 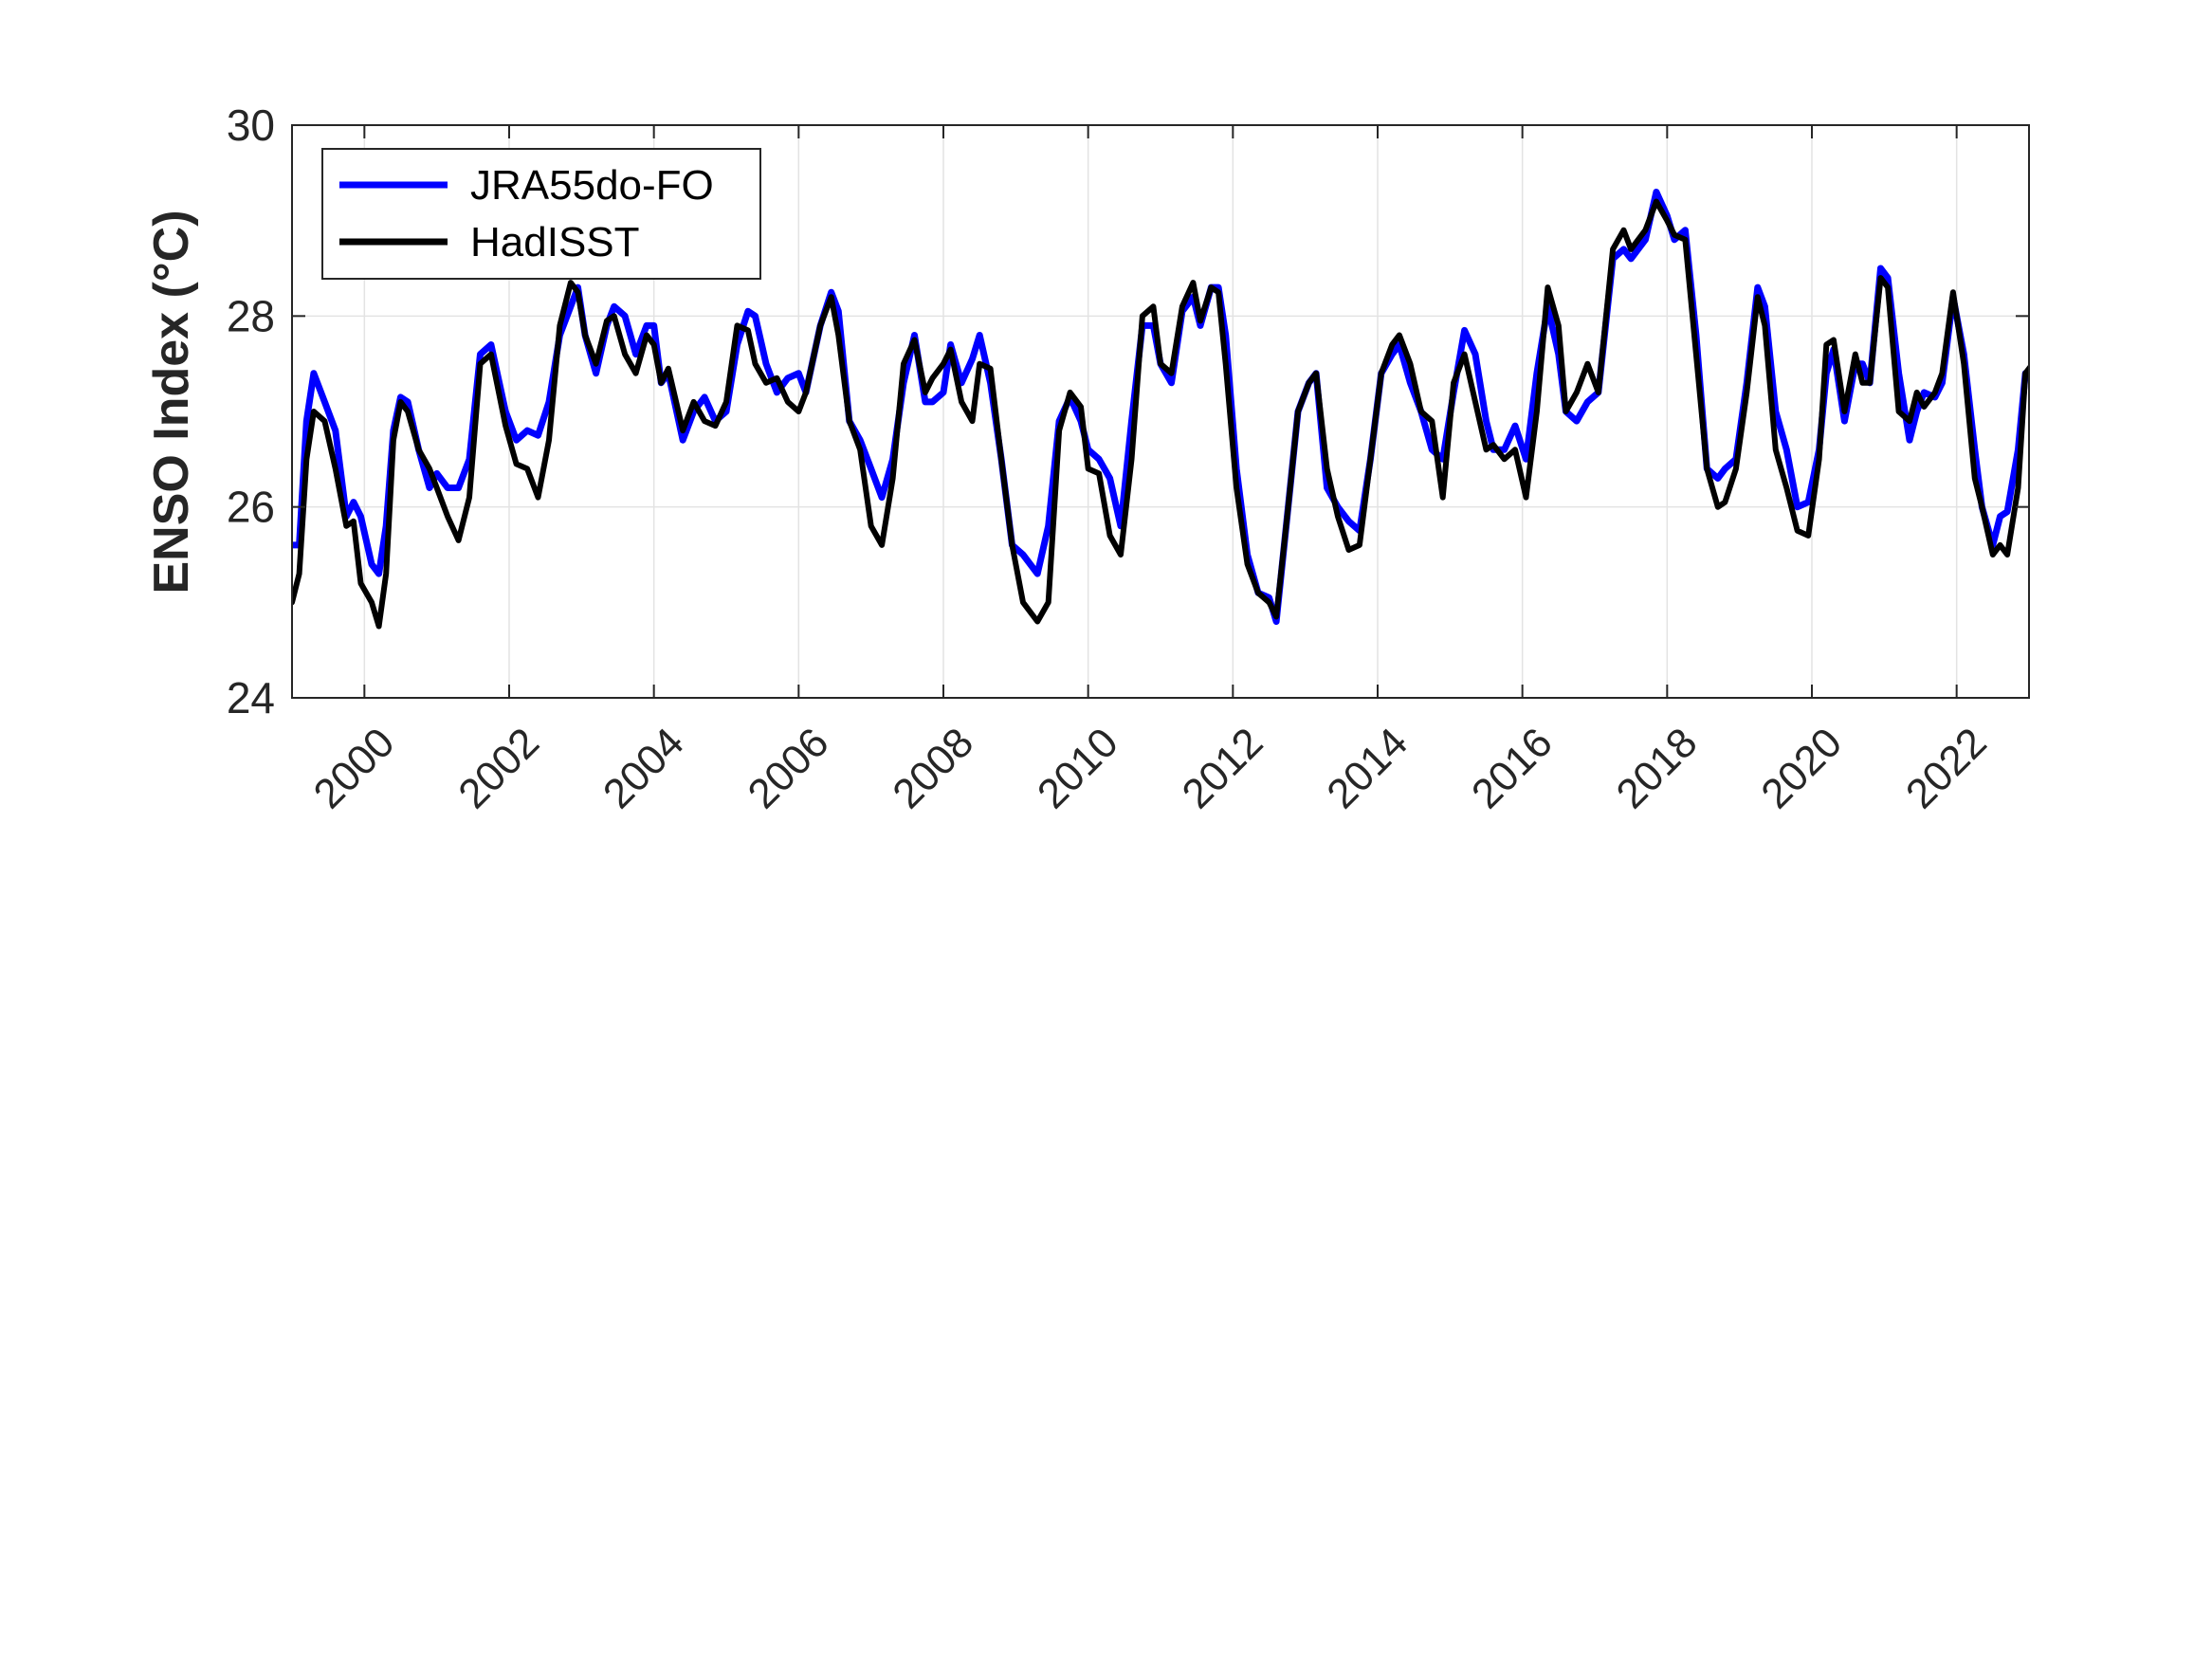 What do you see at coordinates (251, 507) in the screenshot?
I see `y-tick-label-26: 26` at bounding box center [251, 507].